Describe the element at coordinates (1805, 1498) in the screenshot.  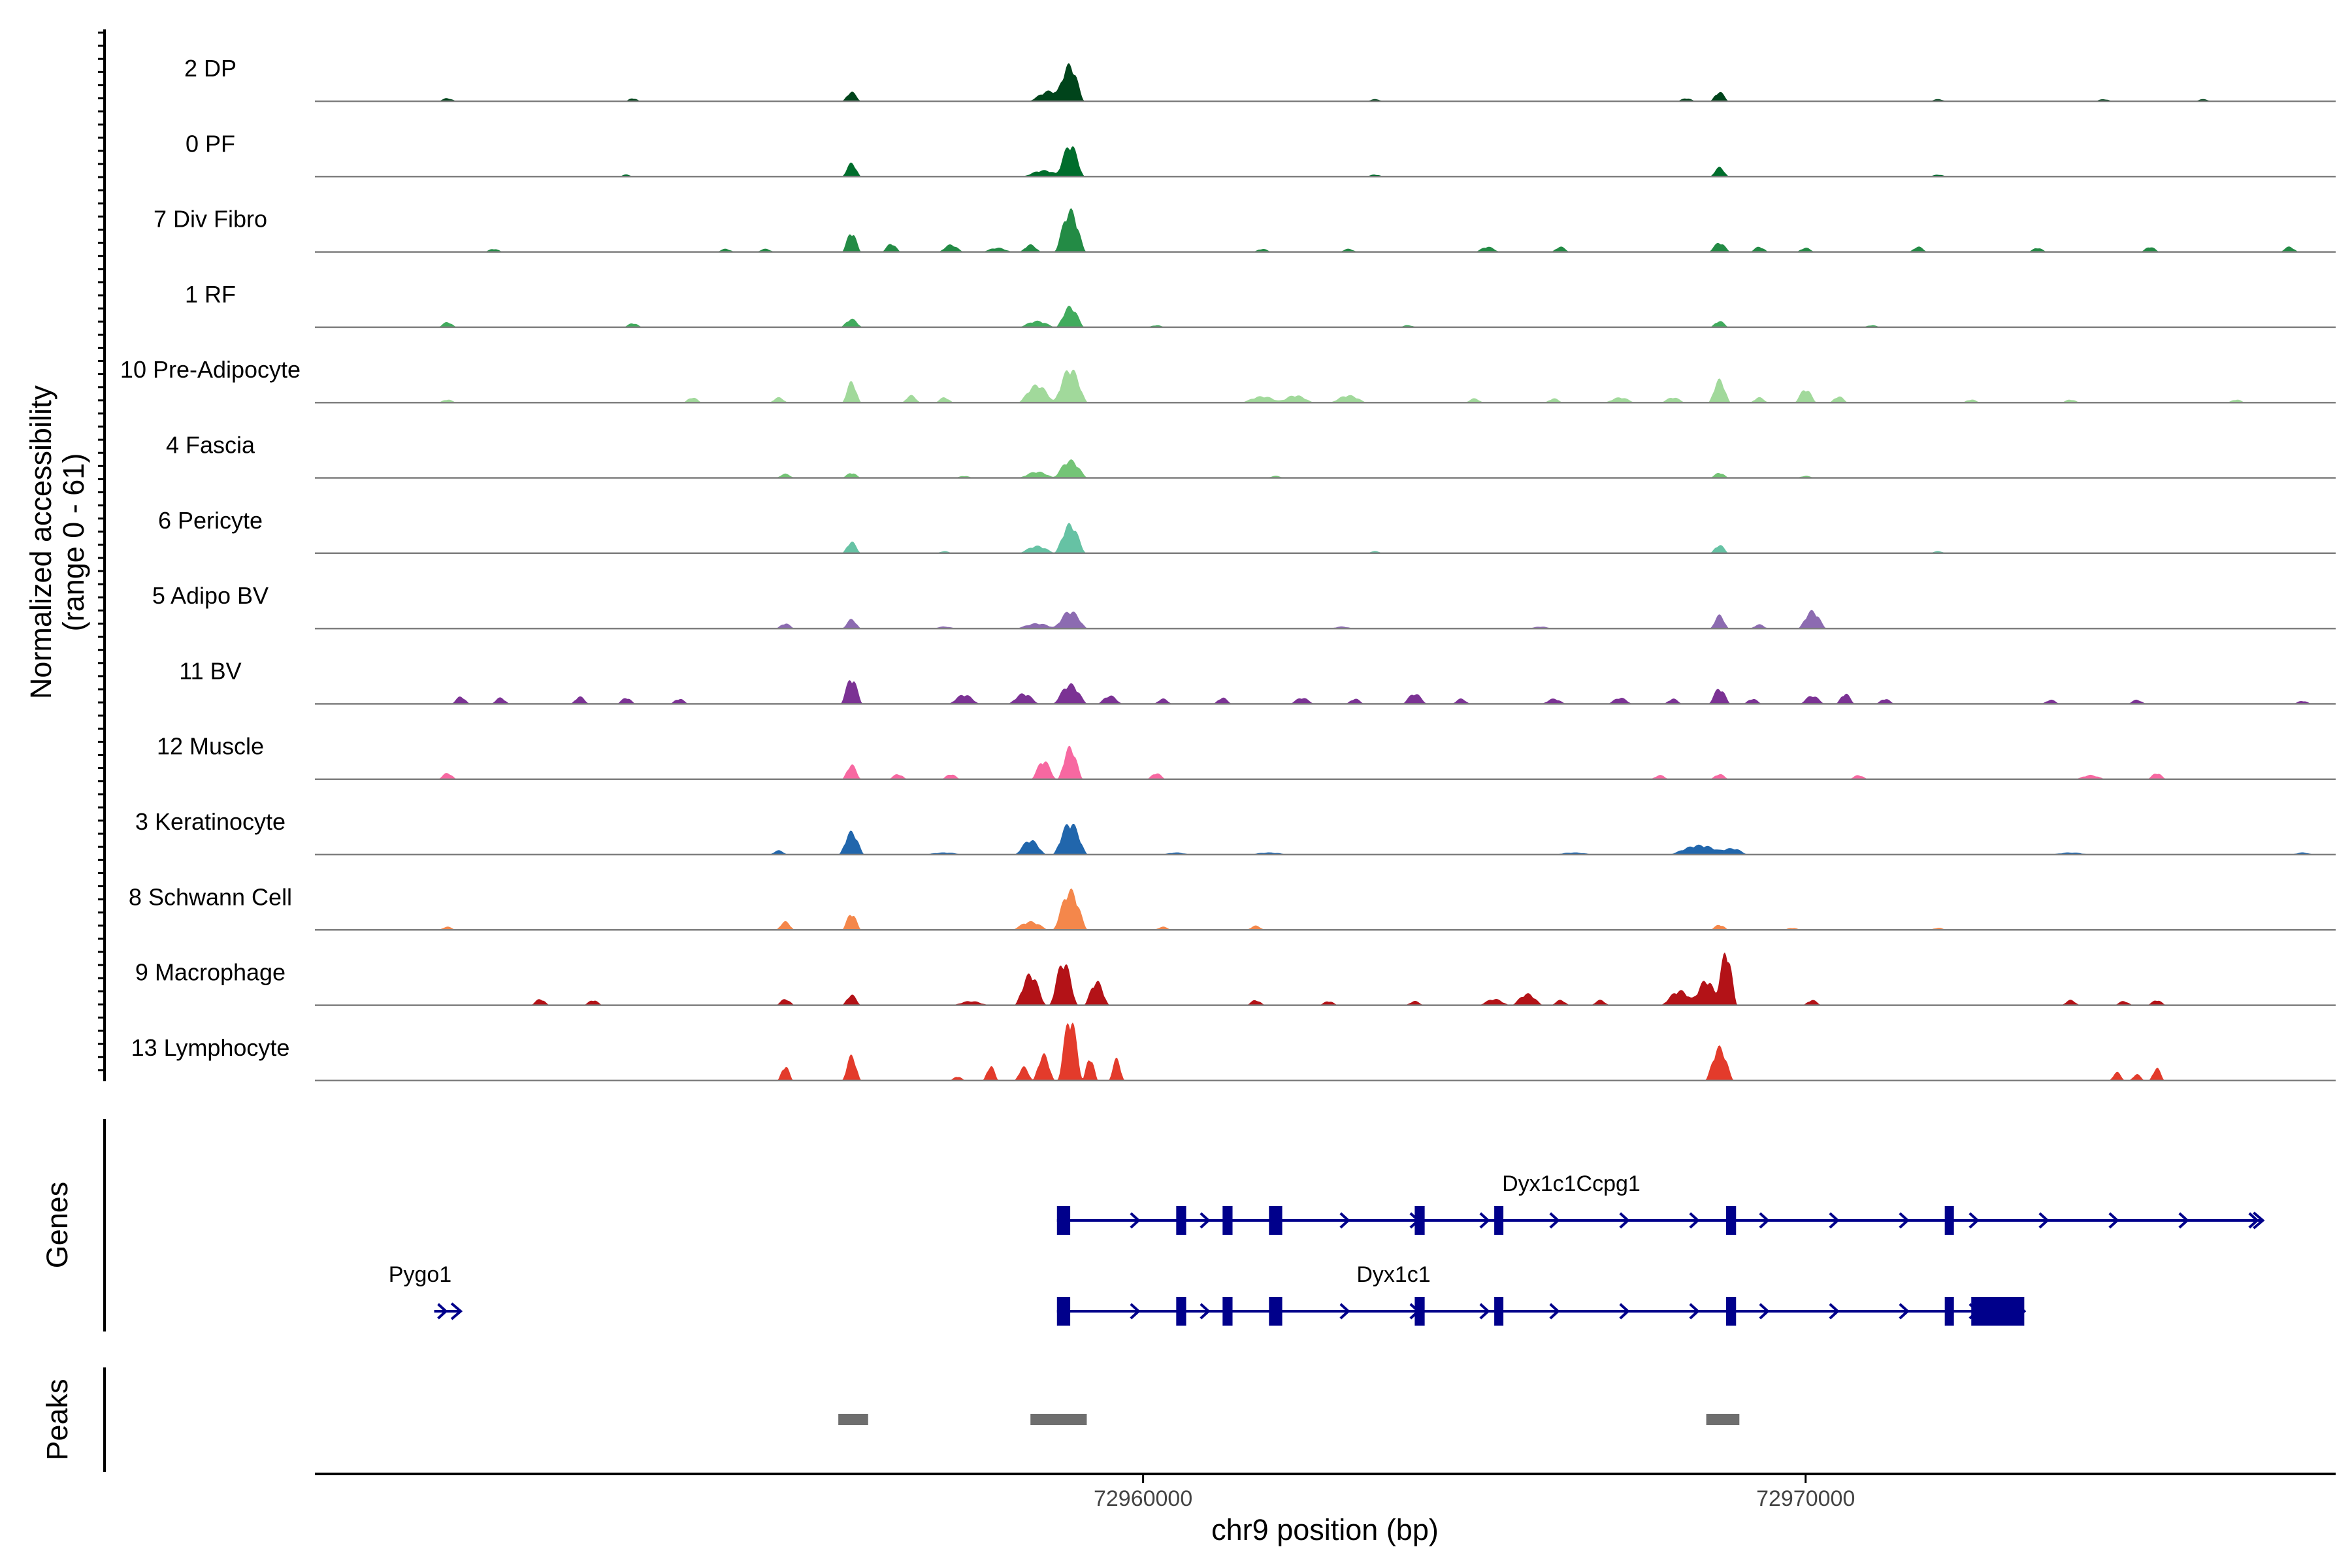
I see `x-tick-label: 72970000` at that location.